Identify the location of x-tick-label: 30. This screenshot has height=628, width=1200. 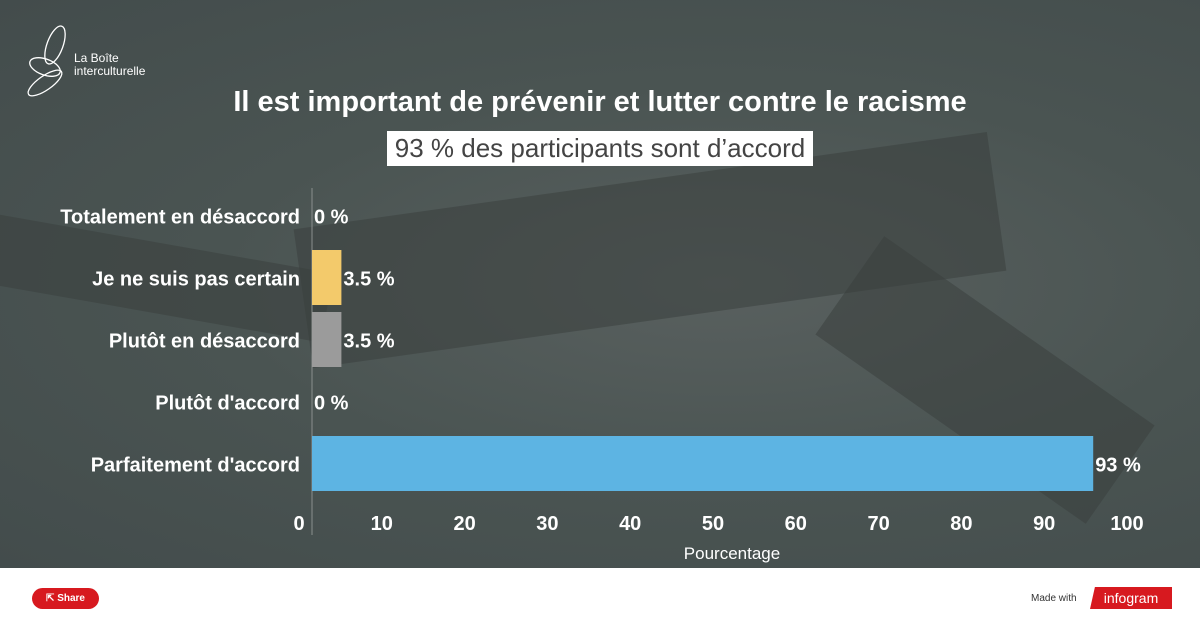
(547, 524).